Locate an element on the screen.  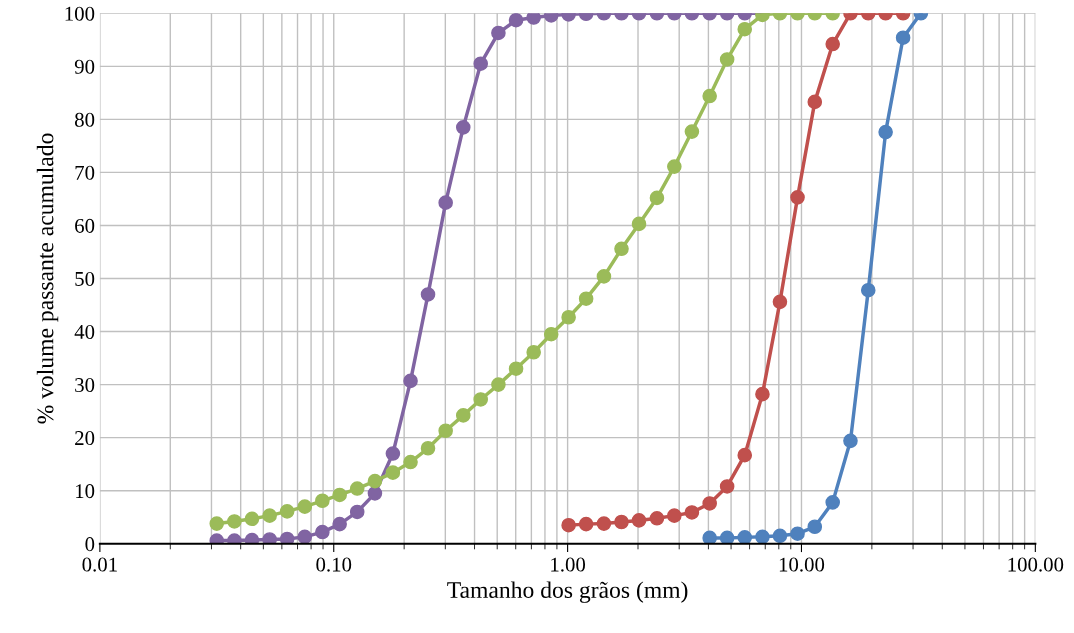
y-tick-label: 20 is located at coordinates (85, 438).